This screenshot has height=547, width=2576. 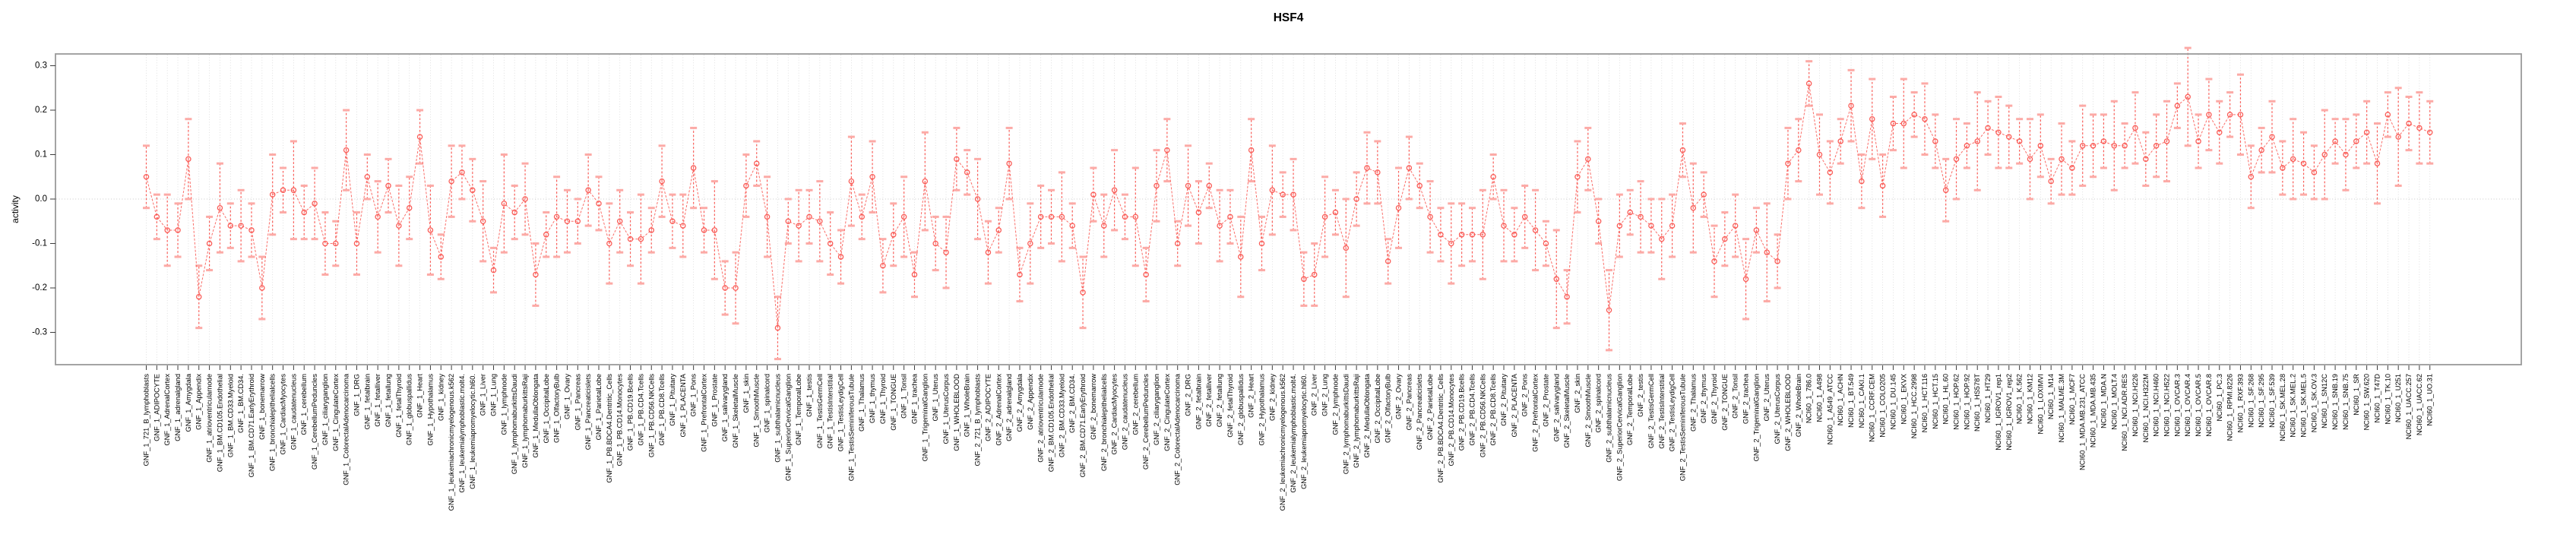 I want to click on x-category-label: GNF_2_721_B_lymphoblasts, so click(x=978, y=420).